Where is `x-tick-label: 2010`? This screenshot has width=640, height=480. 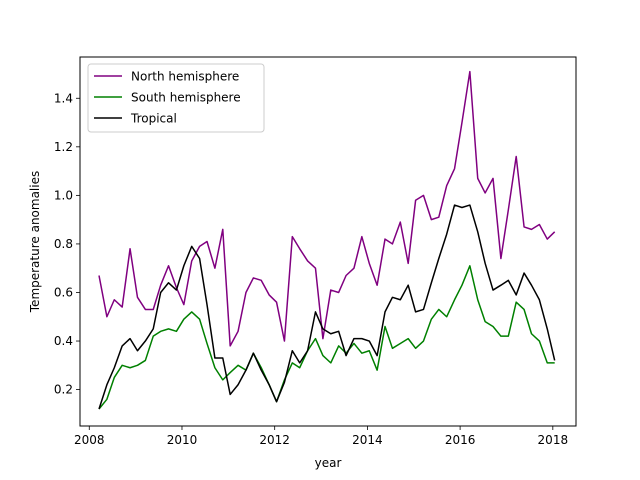
x-tick-label: 2010 is located at coordinates (182, 440).